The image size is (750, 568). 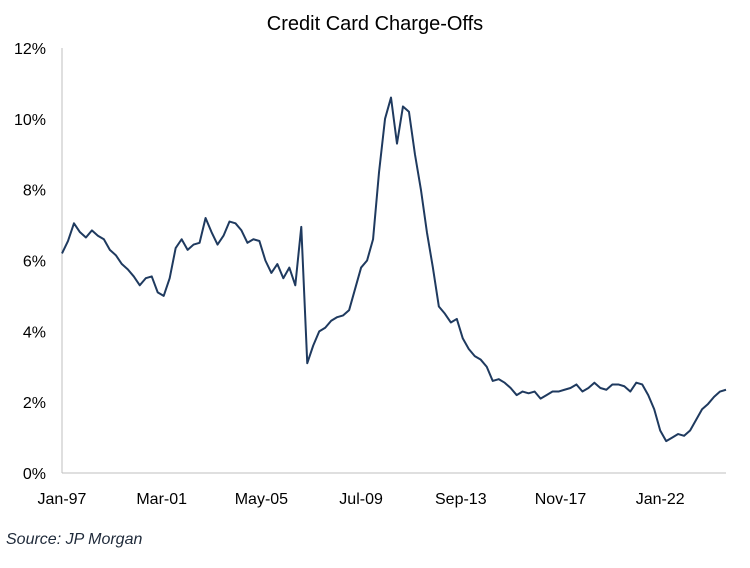 I want to click on y-tick-label: 2%, so click(x=34, y=403).